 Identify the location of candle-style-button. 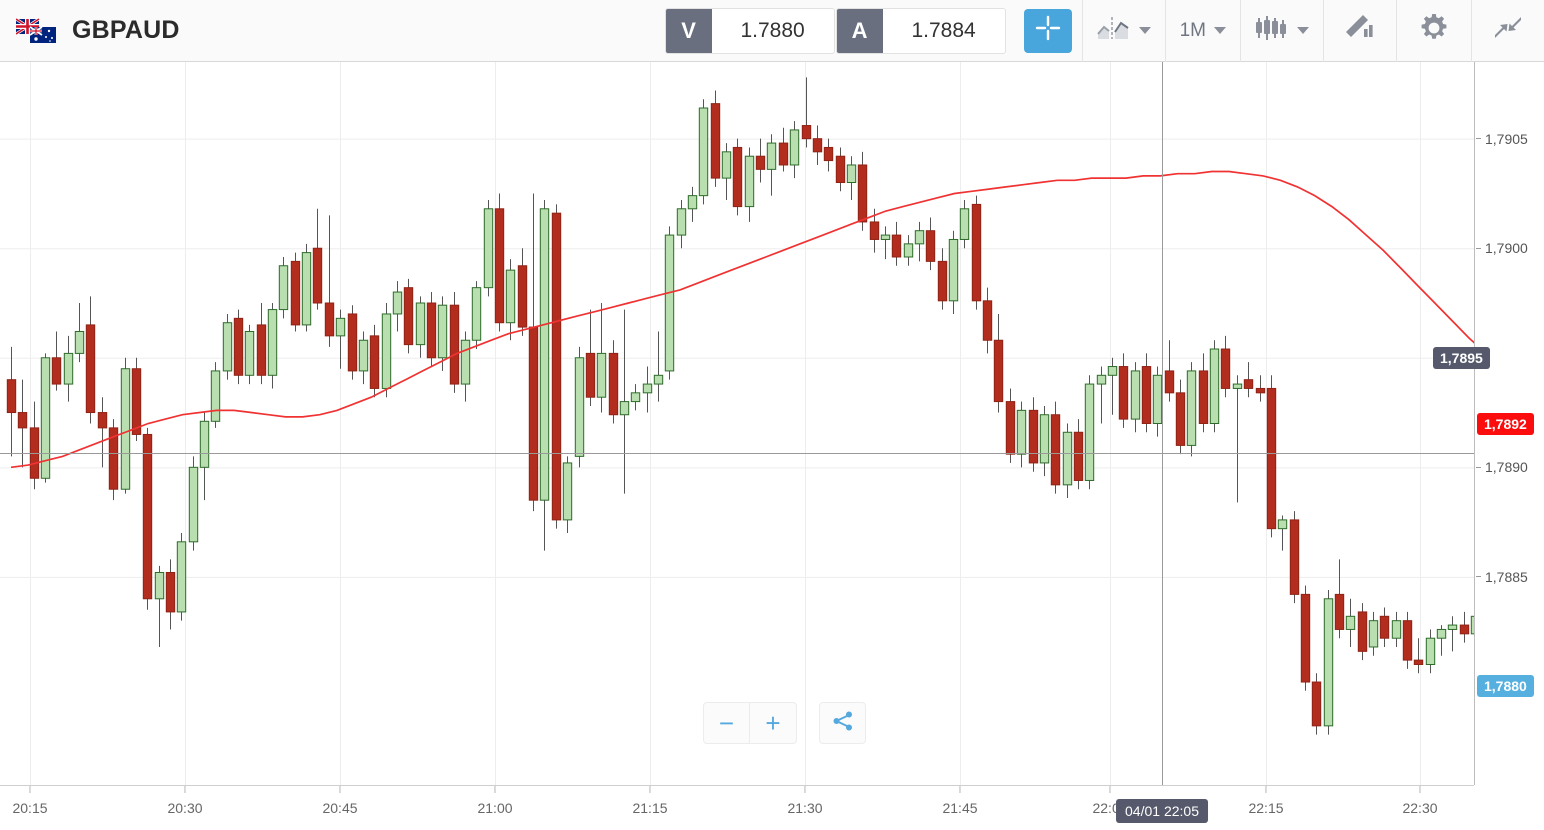
(1282, 31).